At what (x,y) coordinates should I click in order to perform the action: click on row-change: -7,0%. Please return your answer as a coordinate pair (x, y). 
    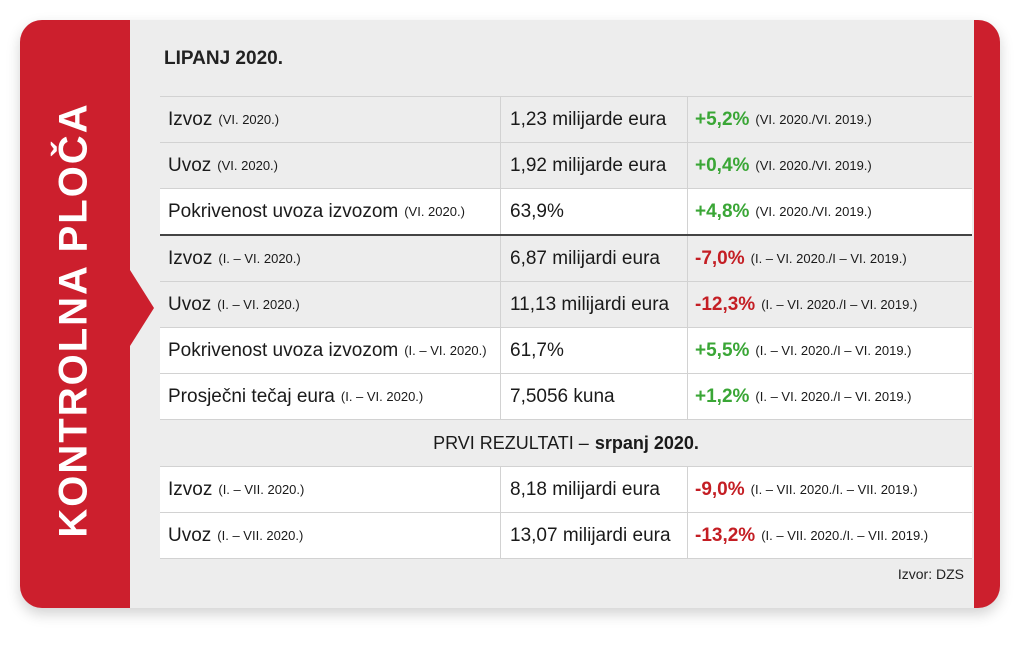
    Looking at the image, I should click on (720, 258).